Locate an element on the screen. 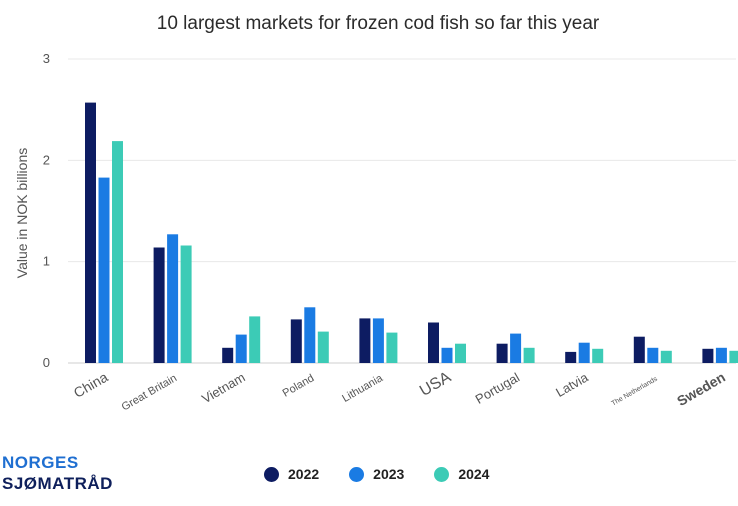 This screenshot has height=506, width=738. bar-2023-sweden is located at coordinates (721, 355).